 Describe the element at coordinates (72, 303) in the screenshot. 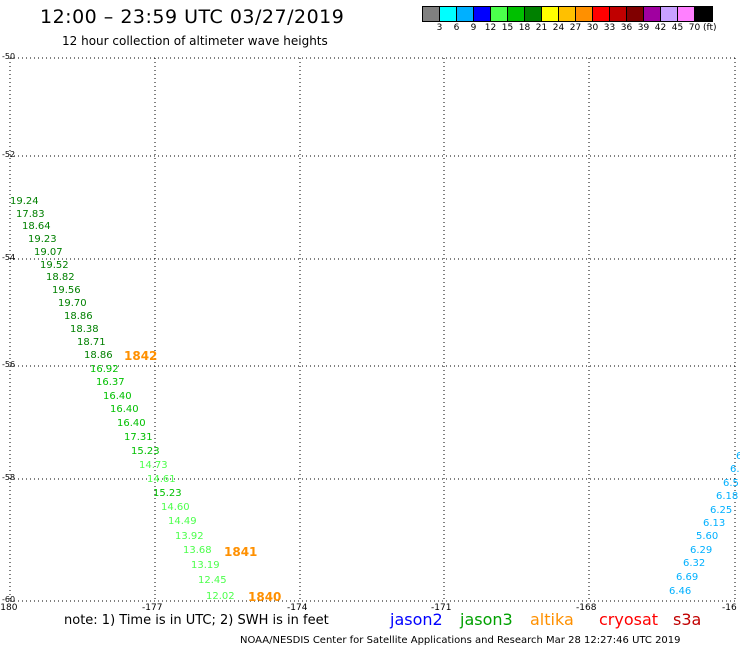

I see `wave-height-label: 19.70` at that location.